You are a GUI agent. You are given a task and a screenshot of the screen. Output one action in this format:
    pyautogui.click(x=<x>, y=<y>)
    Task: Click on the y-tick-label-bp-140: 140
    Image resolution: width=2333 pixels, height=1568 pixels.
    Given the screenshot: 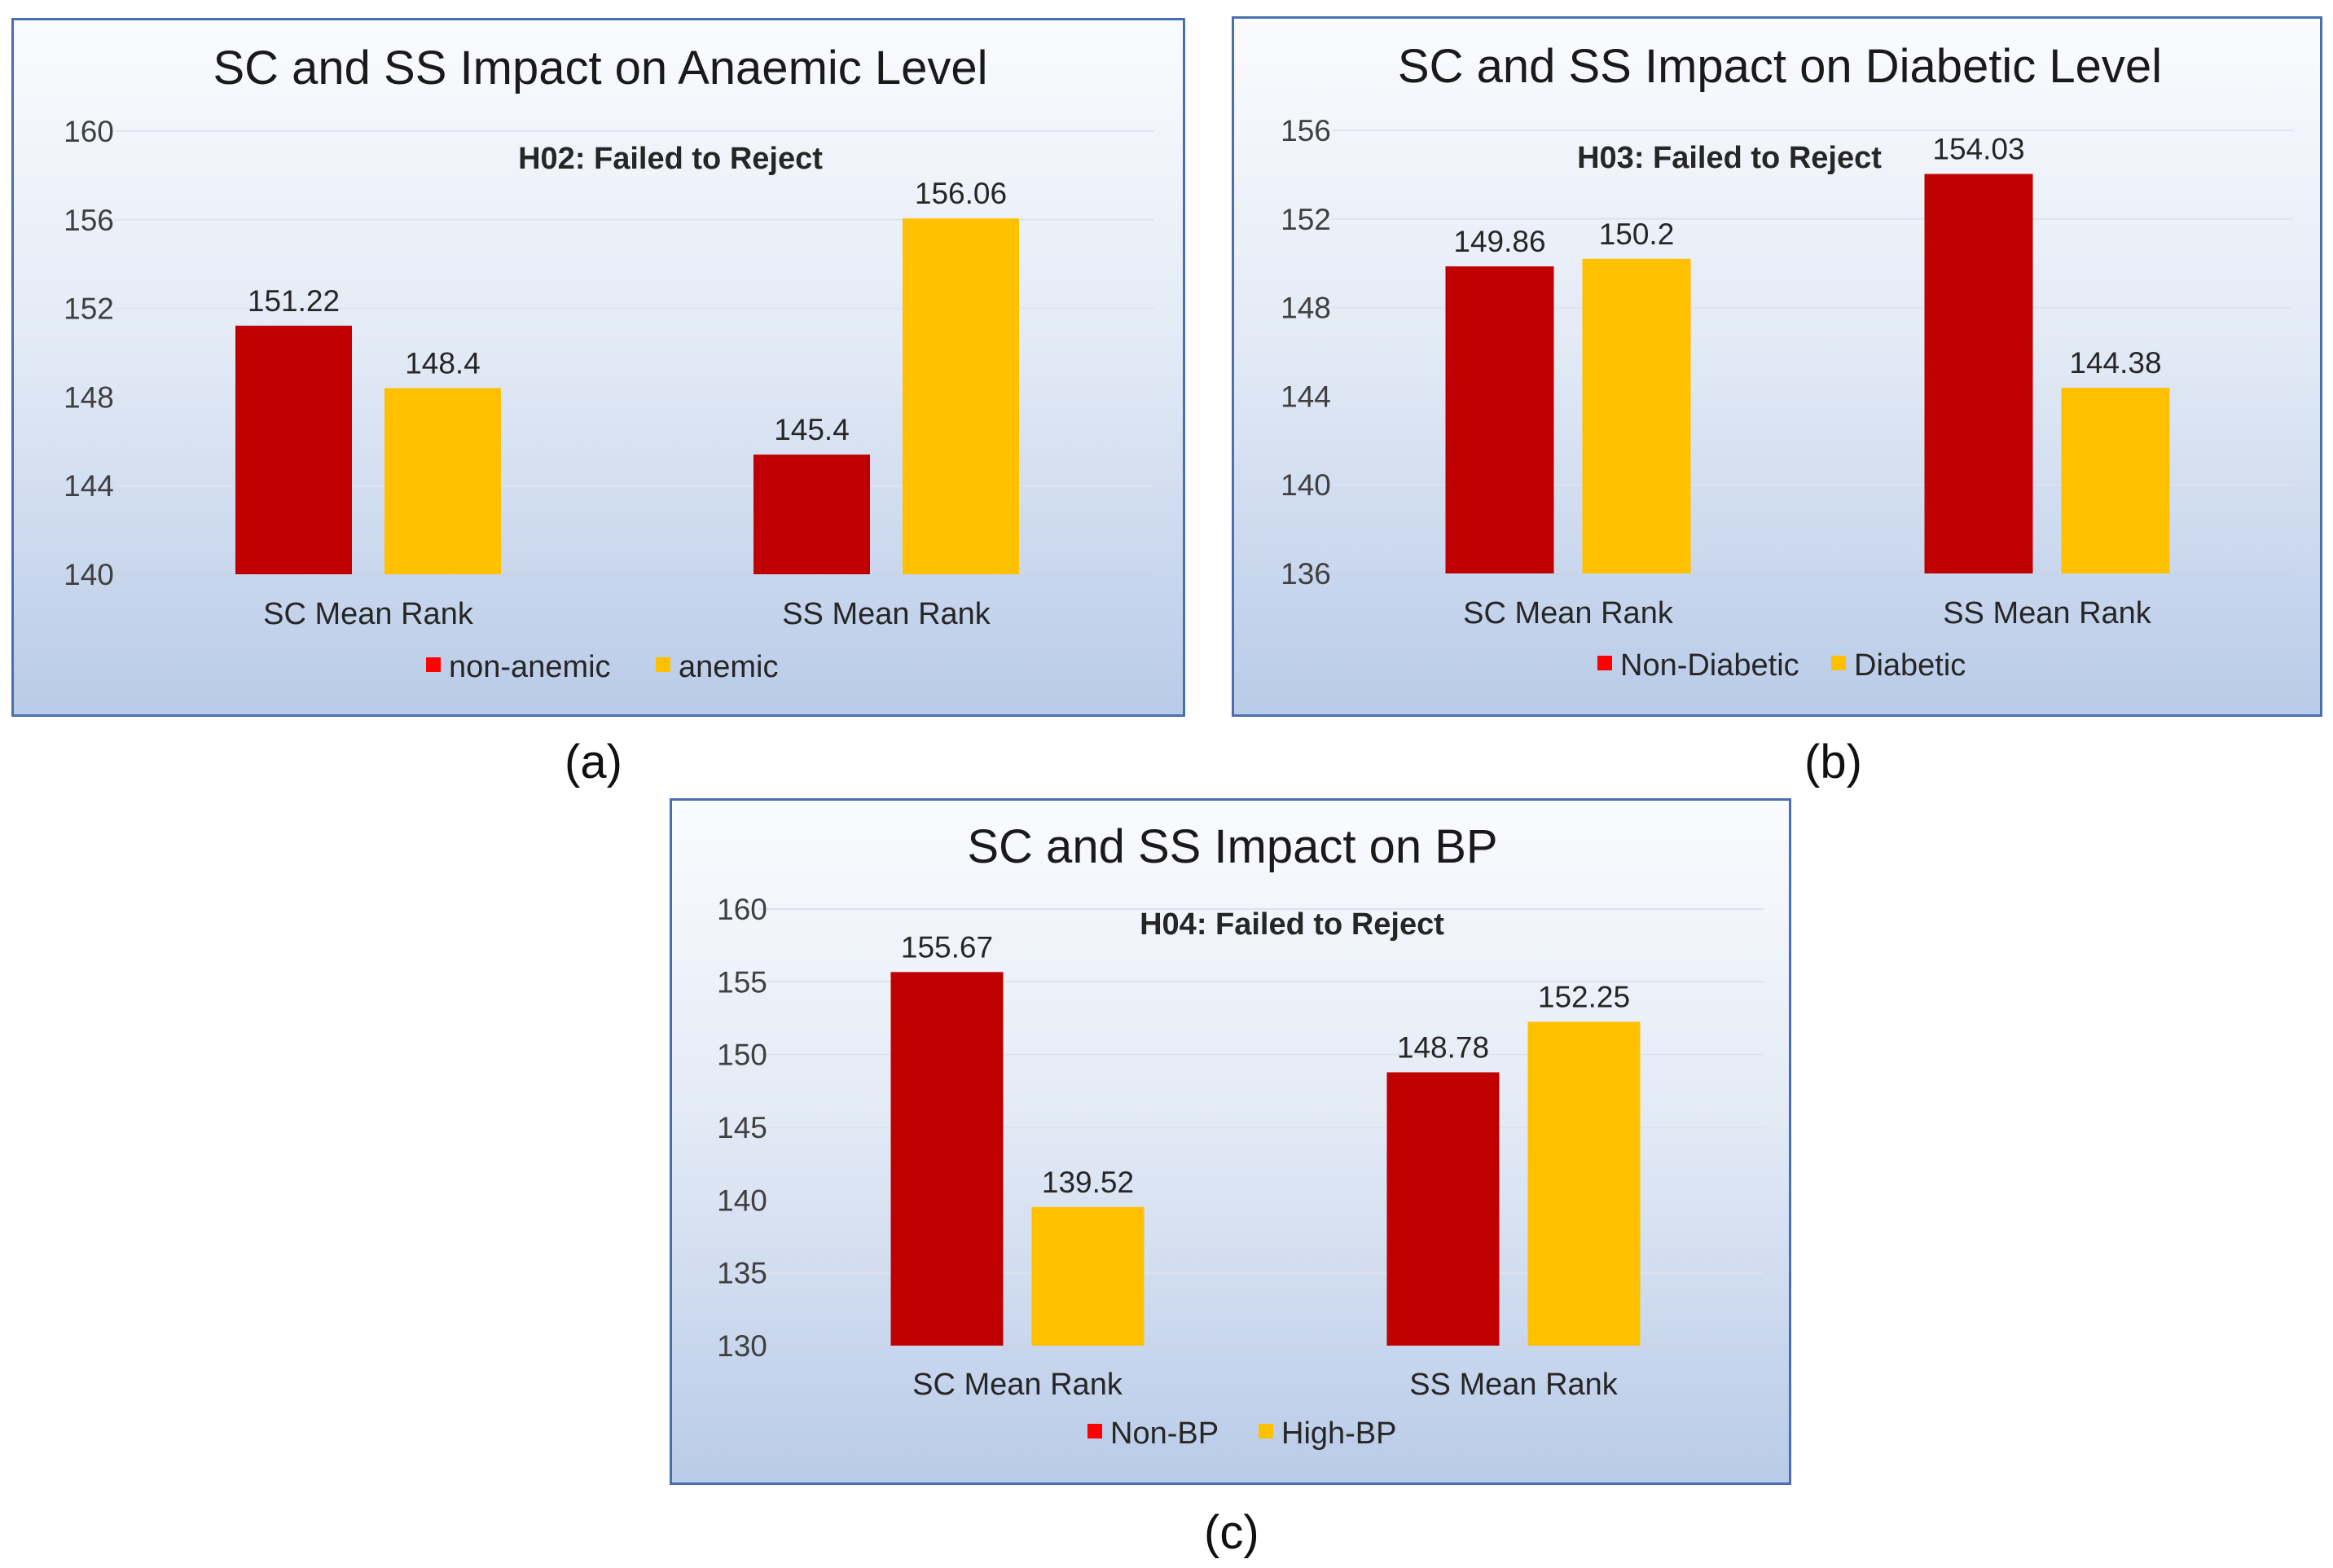 What is the action you would take?
    pyautogui.click(x=742, y=1200)
    